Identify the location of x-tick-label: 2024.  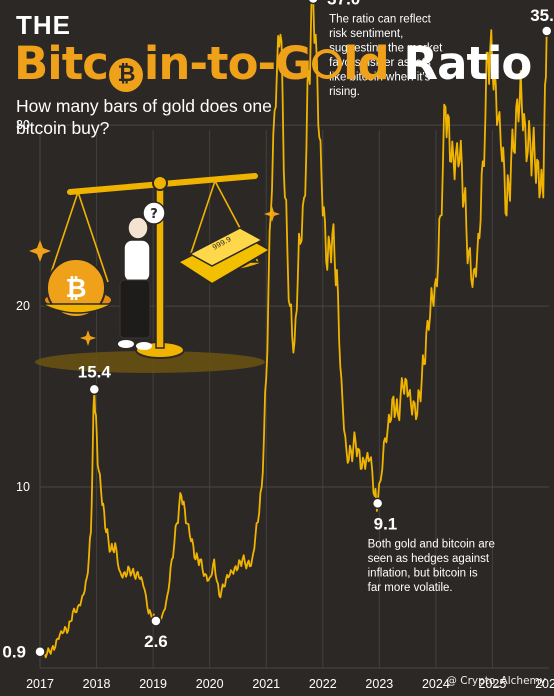
(436, 684).